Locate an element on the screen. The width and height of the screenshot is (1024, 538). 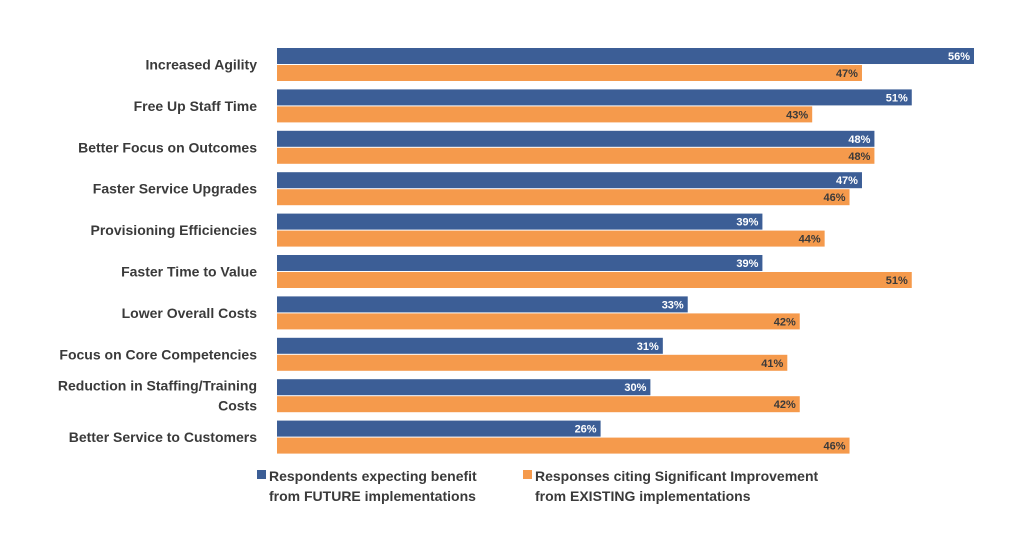
category-label-1: Free Up Staff Time is located at coordinates (196, 106).